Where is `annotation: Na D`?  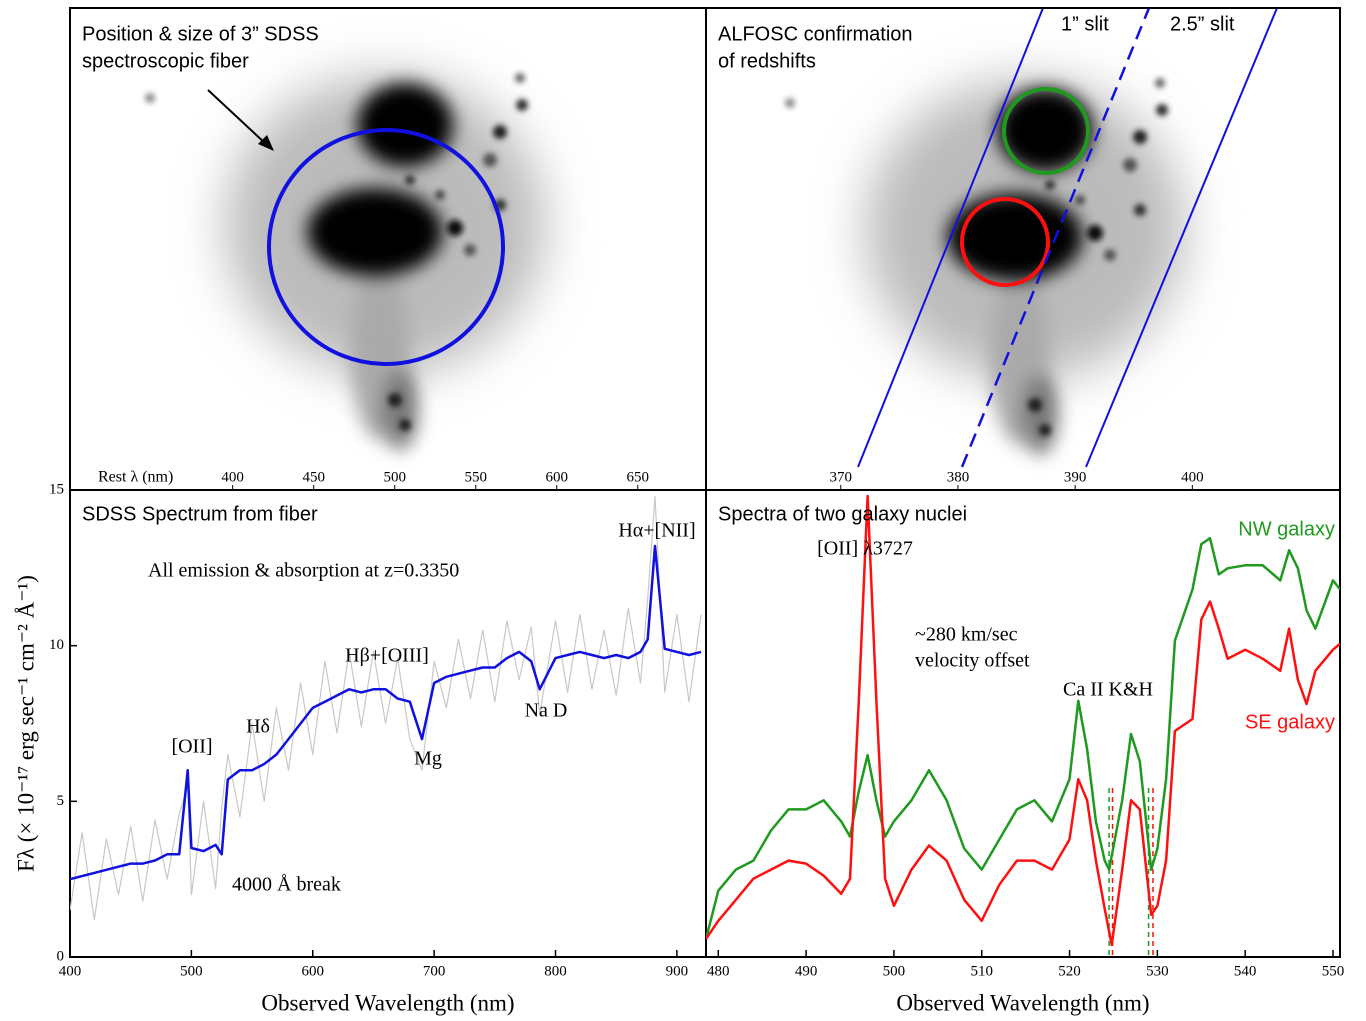 annotation: Na D is located at coordinates (546, 711).